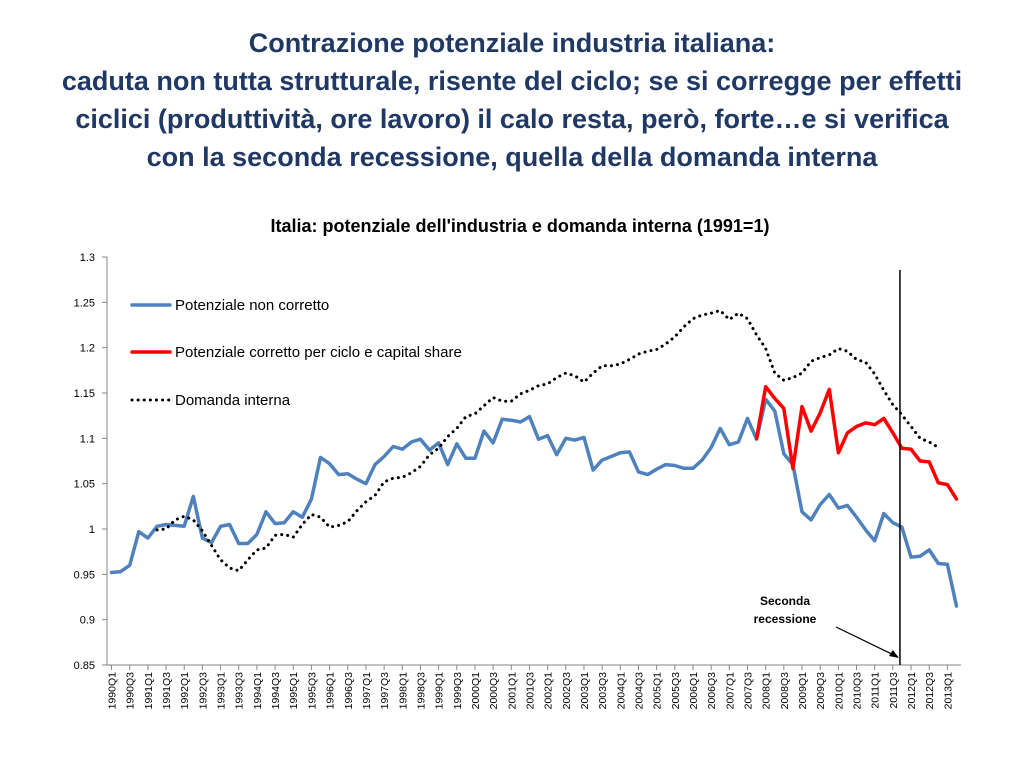  What do you see at coordinates (676, 691) in the screenshot?
I see `x-tick-label: 2005Q3` at bounding box center [676, 691].